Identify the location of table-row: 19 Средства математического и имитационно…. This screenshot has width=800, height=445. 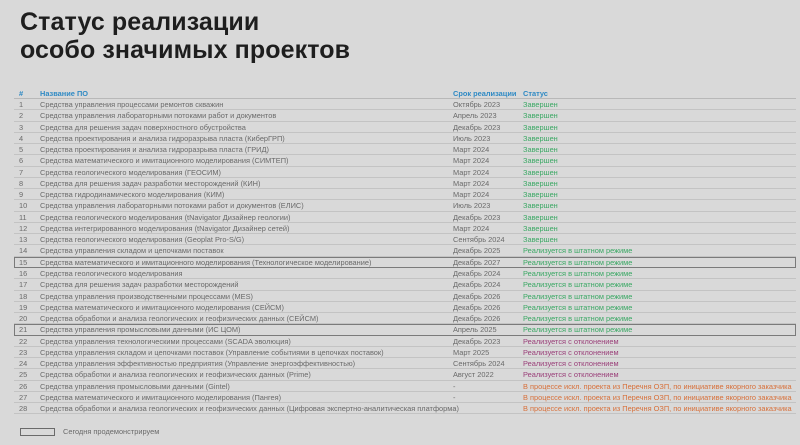
(405, 308).